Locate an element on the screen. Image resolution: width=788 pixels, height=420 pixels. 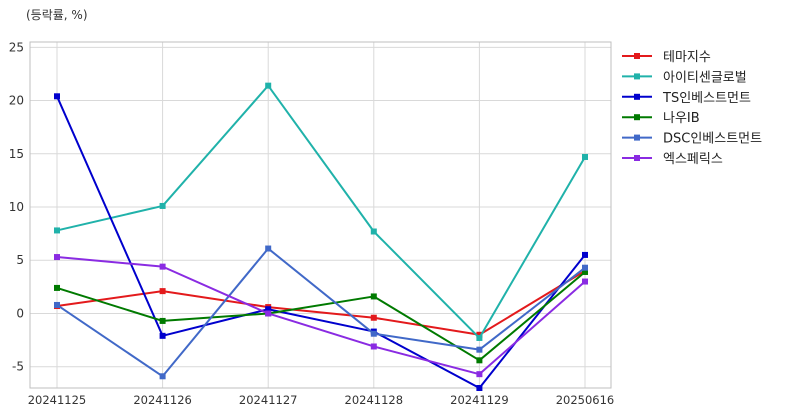
x-tick-label: 20250616 is located at coordinates (585, 400).